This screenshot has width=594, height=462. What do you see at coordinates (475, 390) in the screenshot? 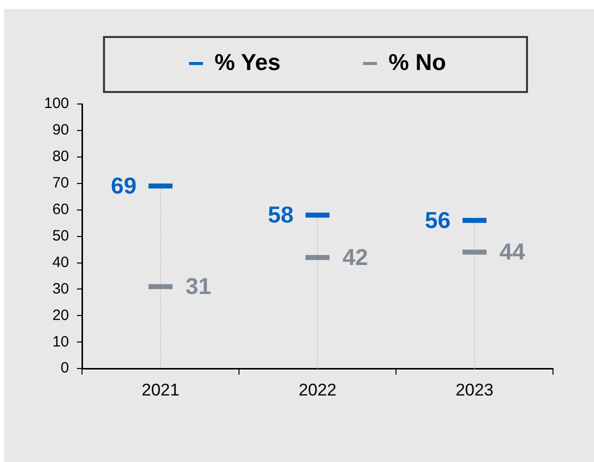
I see `x-tick-label: 2023` at bounding box center [475, 390].